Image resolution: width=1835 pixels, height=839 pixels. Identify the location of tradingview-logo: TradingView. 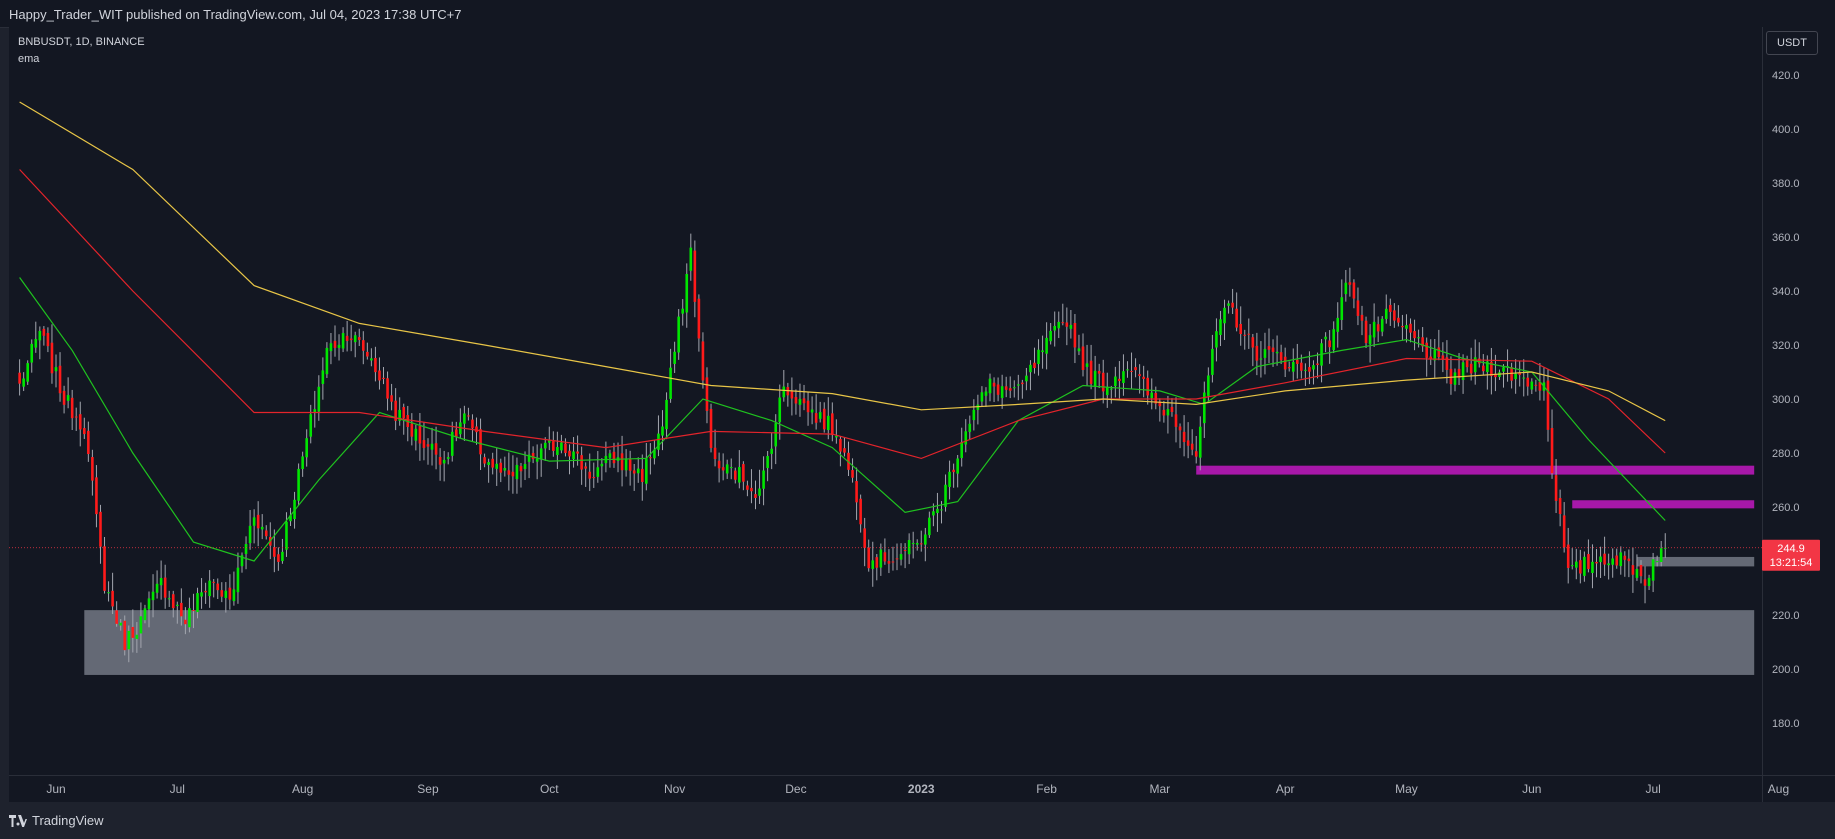
(56, 820).